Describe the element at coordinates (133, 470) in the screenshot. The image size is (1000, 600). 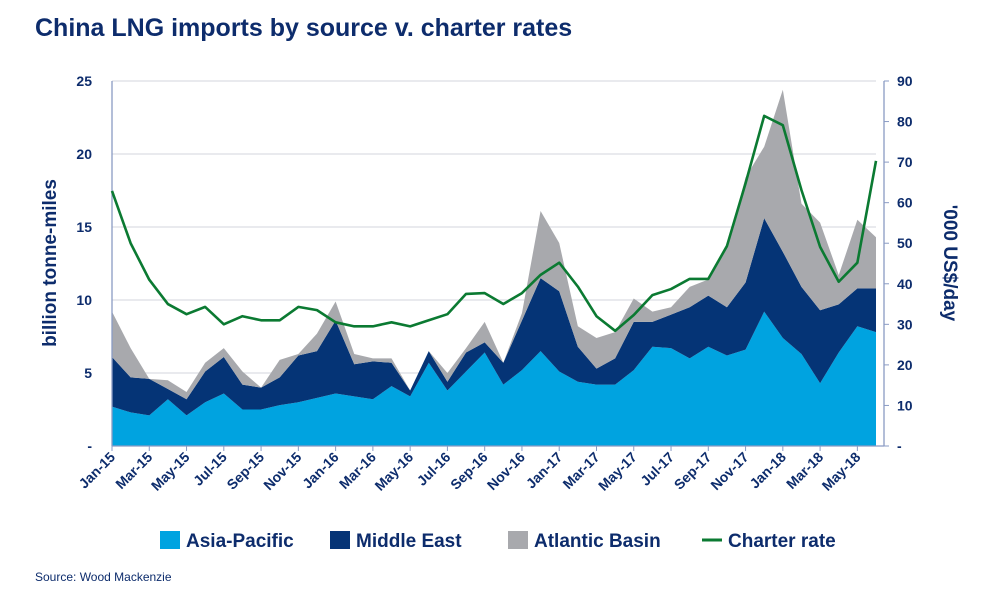
I see `x-tick-label: Mar-15` at that location.